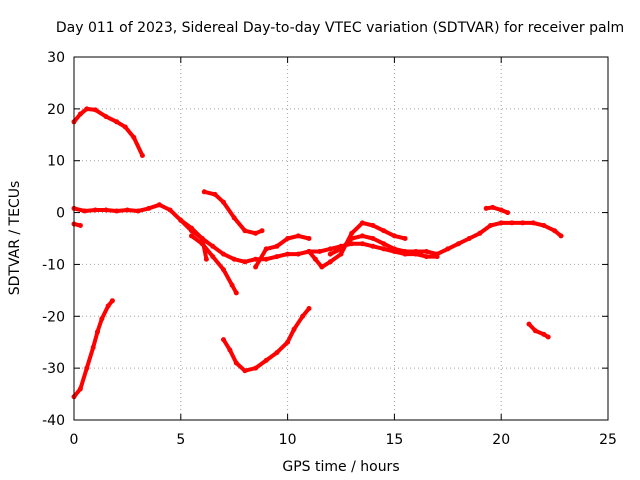 Image resolution: width=640 pixels, height=480 pixels. What do you see at coordinates (53, 265) in the screenshot?
I see `y-tick-label: -10` at bounding box center [53, 265].